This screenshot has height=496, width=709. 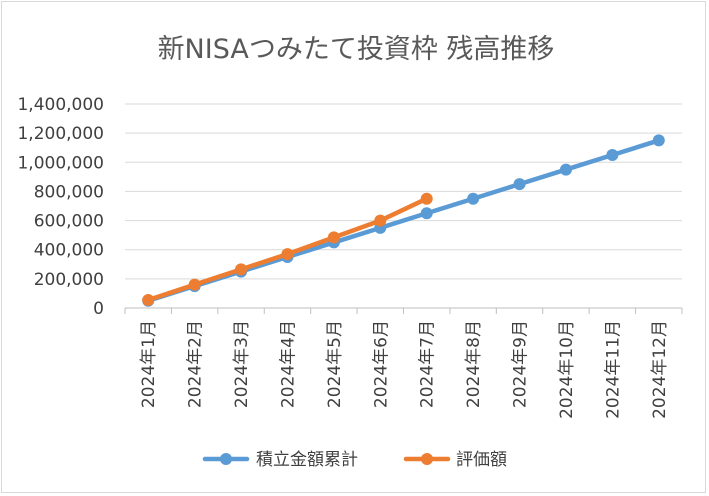 What do you see at coordinates (403, 310) in the screenshot?
I see `x-axis` at bounding box center [403, 310].